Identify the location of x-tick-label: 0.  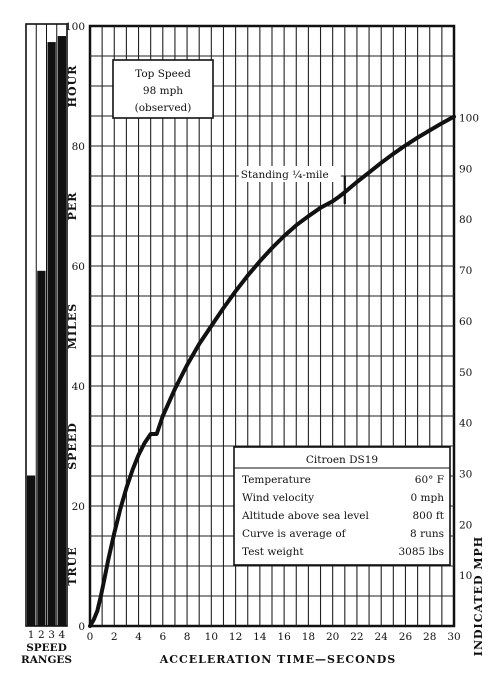
(90, 637).